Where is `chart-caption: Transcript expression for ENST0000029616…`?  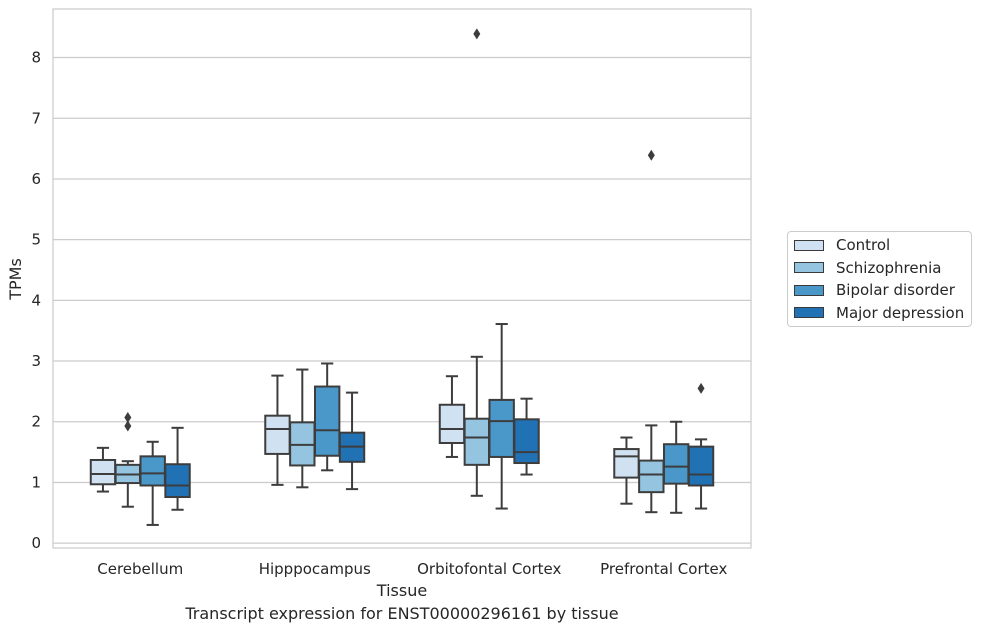 chart-caption: Transcript expression for ENST0000029616… is located at coordinates (402, 613).